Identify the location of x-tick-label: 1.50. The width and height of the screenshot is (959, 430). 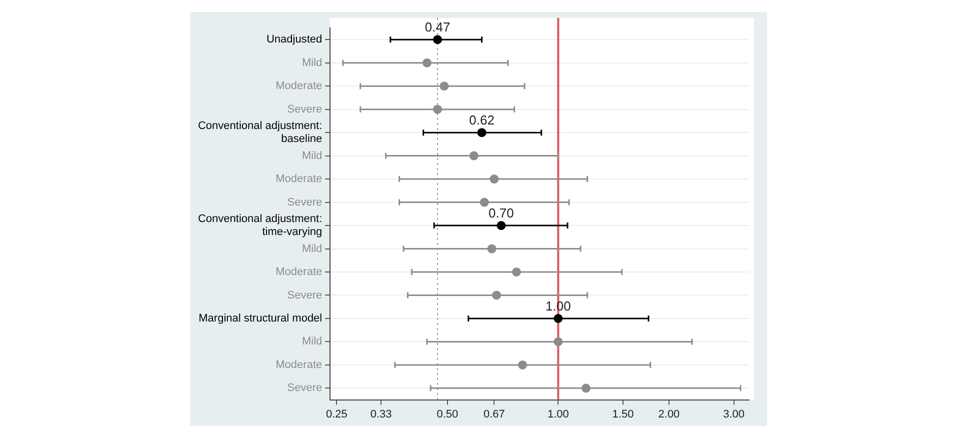
(623, 414).